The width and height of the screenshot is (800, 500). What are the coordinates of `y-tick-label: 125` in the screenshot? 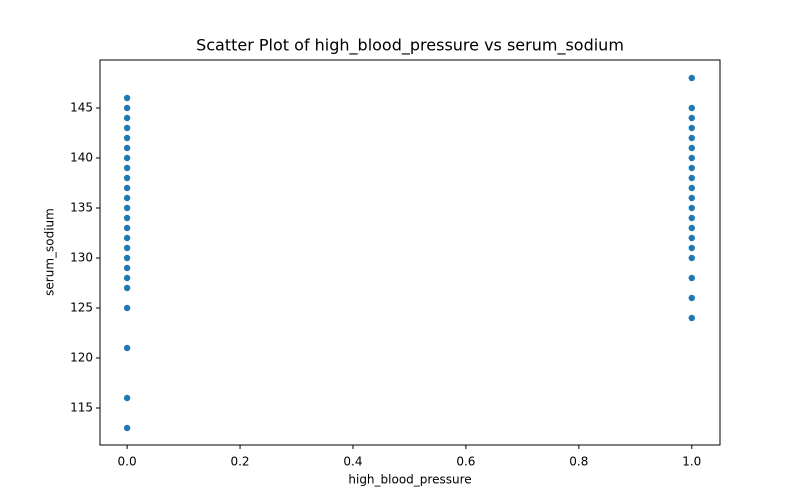 It's located at (81, 308).